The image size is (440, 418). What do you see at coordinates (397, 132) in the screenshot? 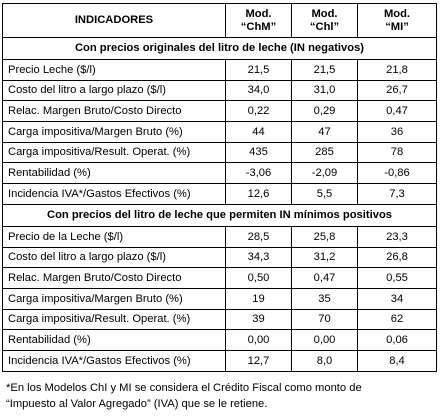
I see `row-value: 36` at bounding box center [397, 132].